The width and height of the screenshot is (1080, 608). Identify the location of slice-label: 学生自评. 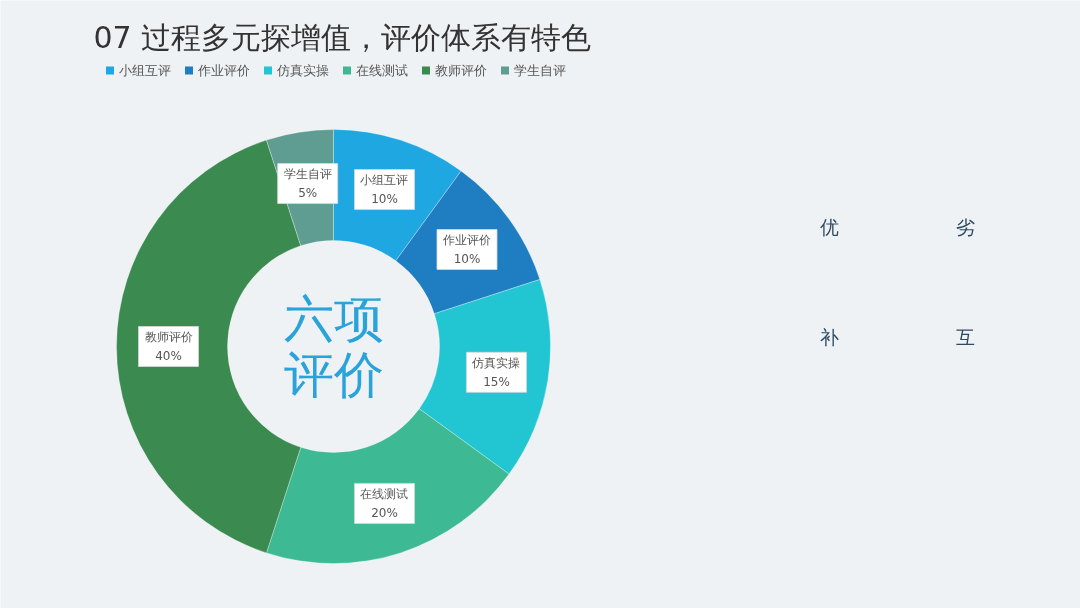
(307, 174).